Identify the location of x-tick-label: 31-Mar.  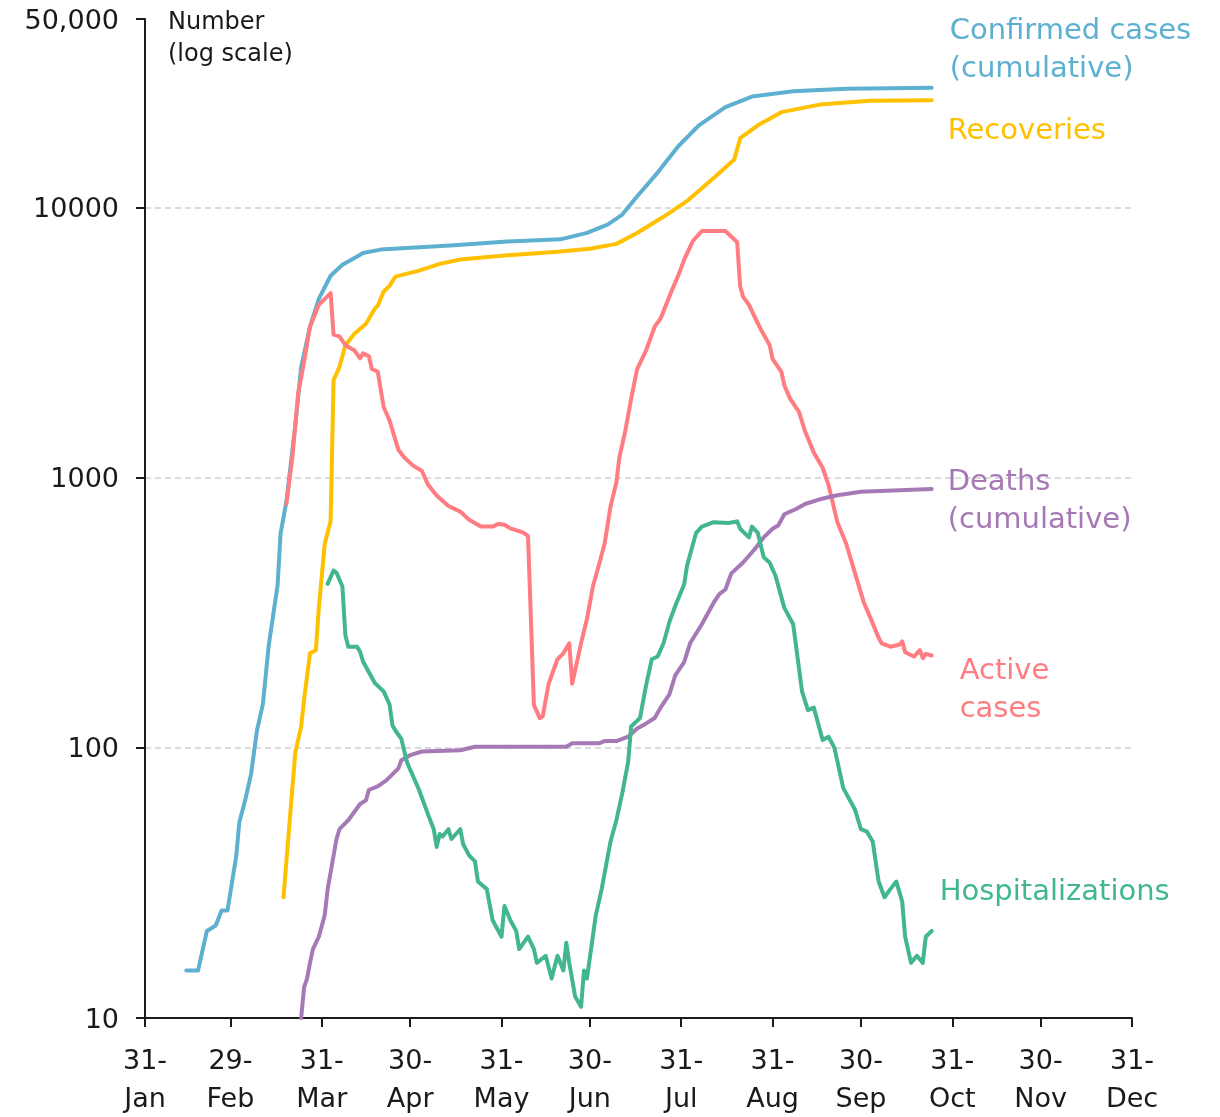
(322, 1078).